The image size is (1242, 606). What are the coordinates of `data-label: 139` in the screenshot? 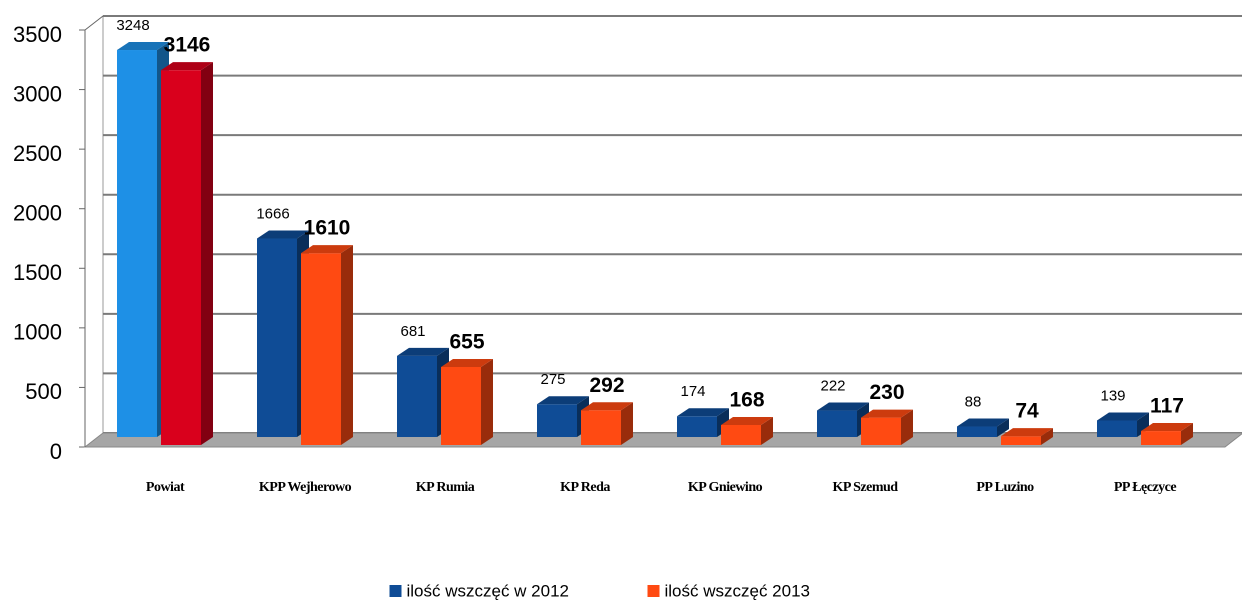 It's located at (1112, 395).